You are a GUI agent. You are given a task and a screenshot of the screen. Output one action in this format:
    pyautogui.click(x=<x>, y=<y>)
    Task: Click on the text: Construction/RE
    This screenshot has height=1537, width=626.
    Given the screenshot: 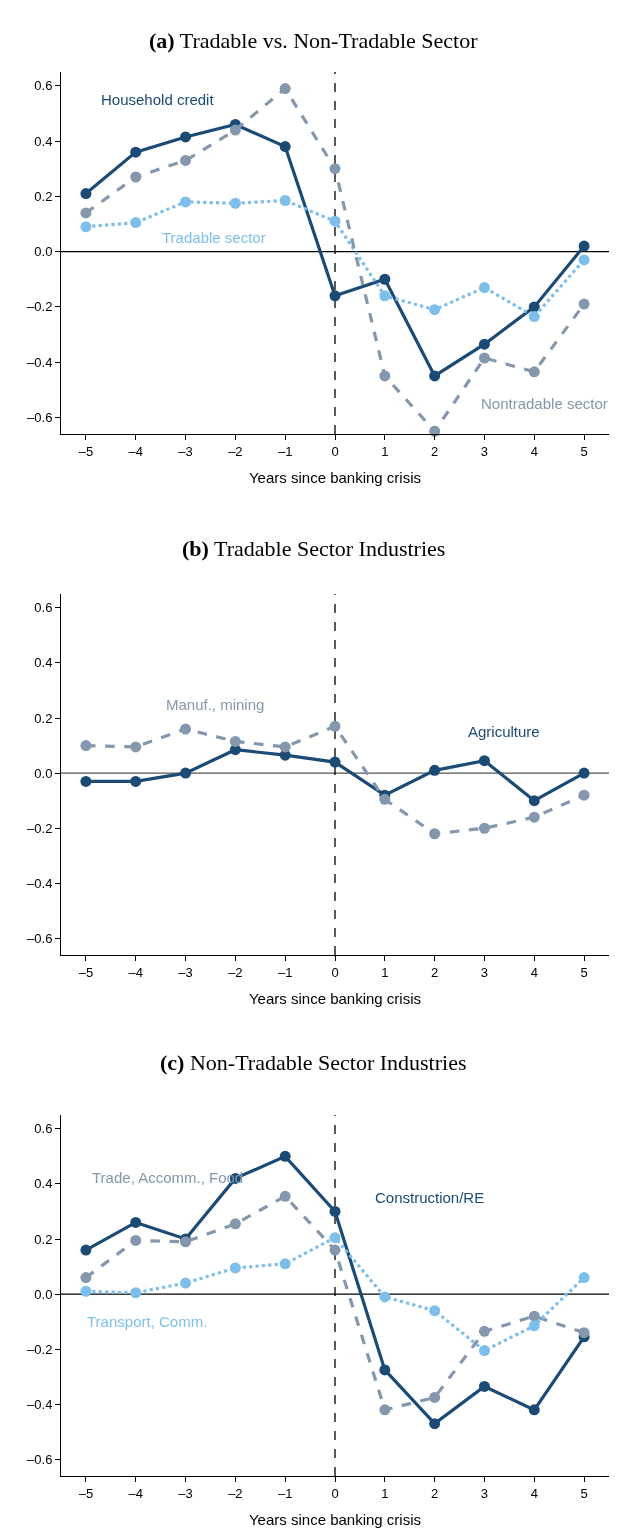 What is the action you would take?
    pyautogui.click(x=430, y=1197)
    